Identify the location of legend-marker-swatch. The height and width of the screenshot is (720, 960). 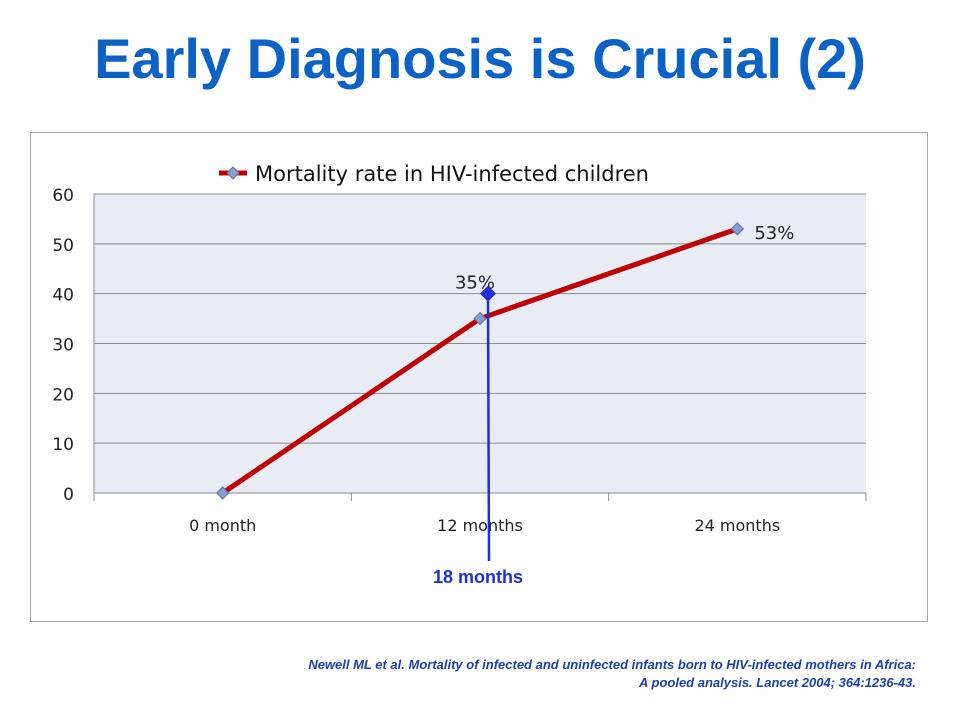
(233, 173).